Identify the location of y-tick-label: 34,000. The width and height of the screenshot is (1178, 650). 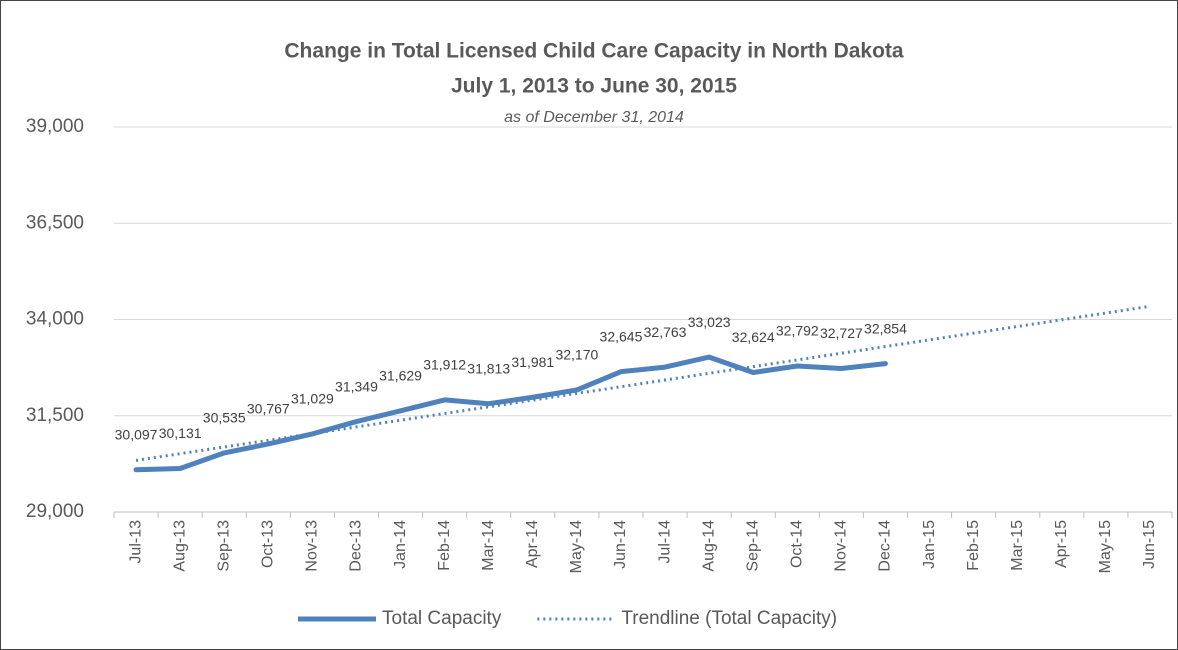
(55, 319).